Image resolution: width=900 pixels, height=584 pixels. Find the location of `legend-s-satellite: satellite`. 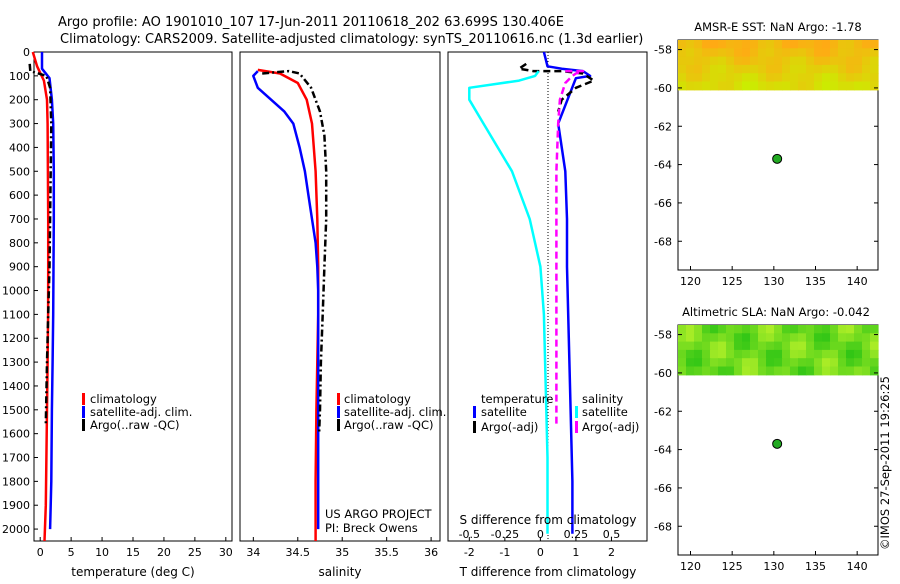

legend-s-satellite: satellite is located at coordinates (605, 412).